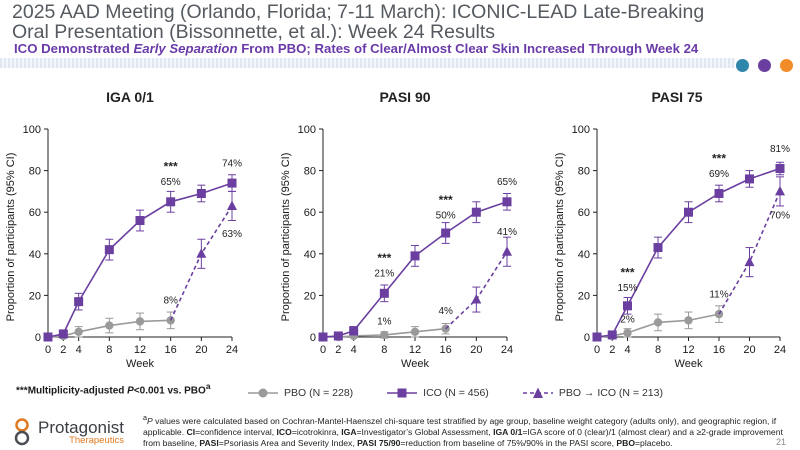 Image resolution: width=800 pixels, height=450 pixels. What do you see at coordinates (165, 431) in the screenshot?
I see `note-applicable: applicable.` at bounding box center [165, 431].